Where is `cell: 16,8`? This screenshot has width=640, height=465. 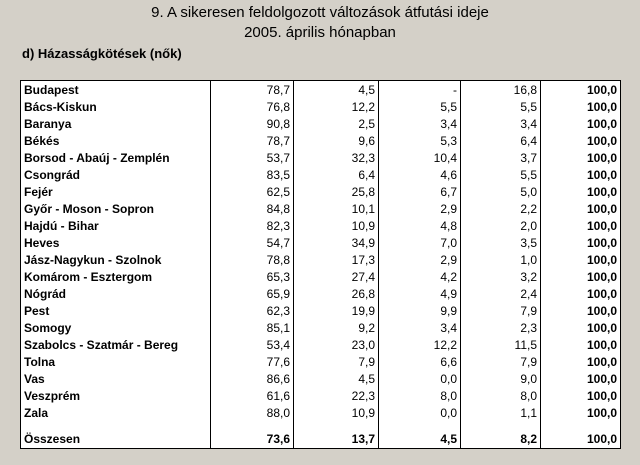 cell: 16,8 is located at coordinates (500, 89).